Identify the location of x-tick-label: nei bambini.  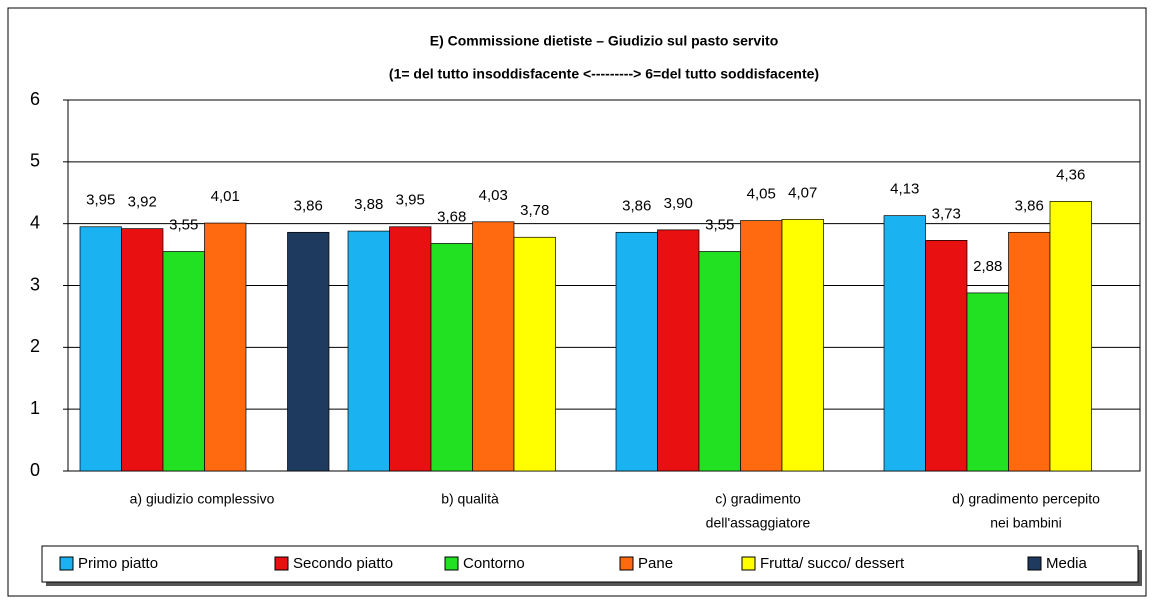
(1026, 523).